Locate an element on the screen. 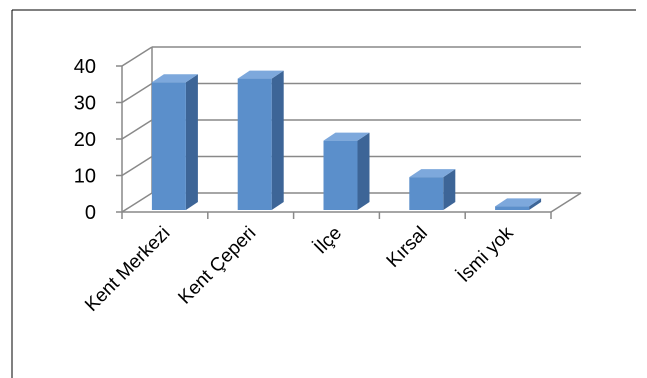 This screenshot has width=647, height=378. x-category-label: Kırsal is located at coordinates (407, 247).